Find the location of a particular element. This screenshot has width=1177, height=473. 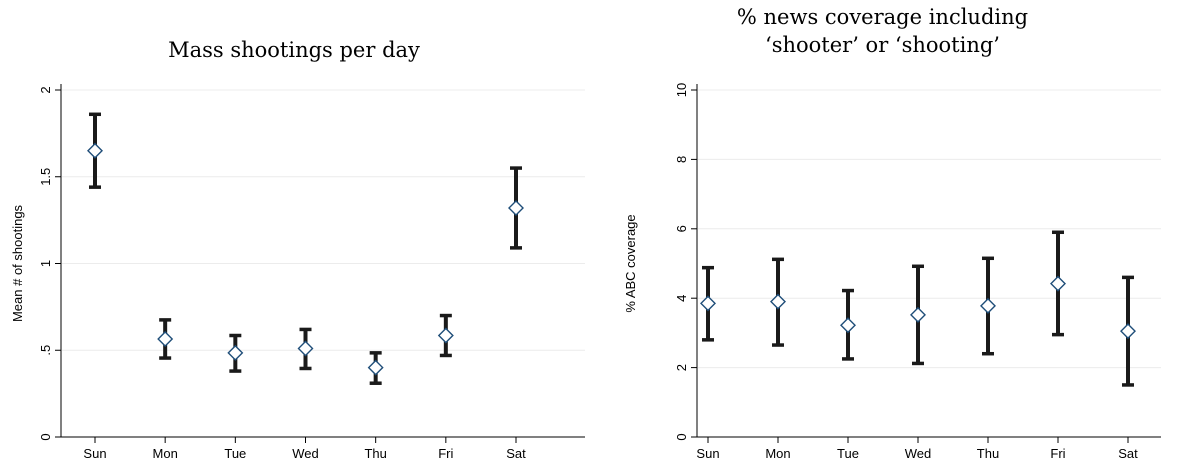

y-tick-label: 1 is located at coordinates (45, 263).